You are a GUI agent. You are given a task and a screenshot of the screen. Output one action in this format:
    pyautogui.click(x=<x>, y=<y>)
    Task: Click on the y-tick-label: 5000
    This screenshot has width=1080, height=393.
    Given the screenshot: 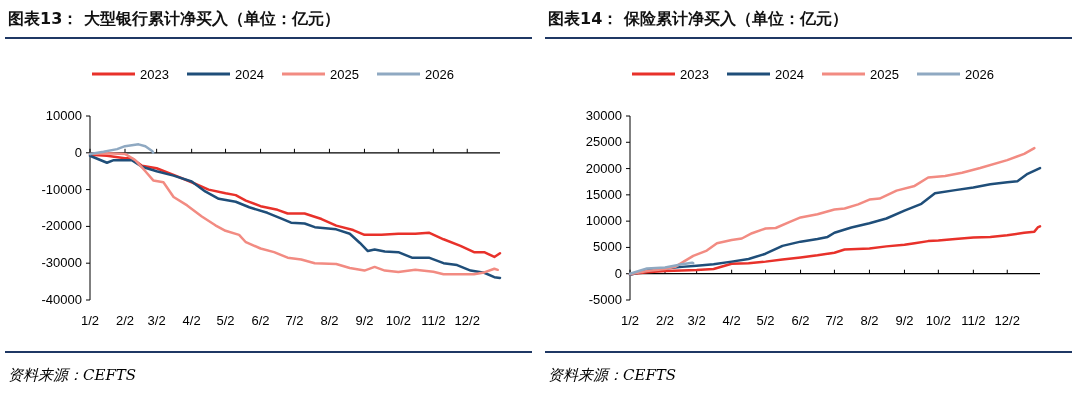 What is the action you would take?
    pyautogui.click(x=607, y=247)
    